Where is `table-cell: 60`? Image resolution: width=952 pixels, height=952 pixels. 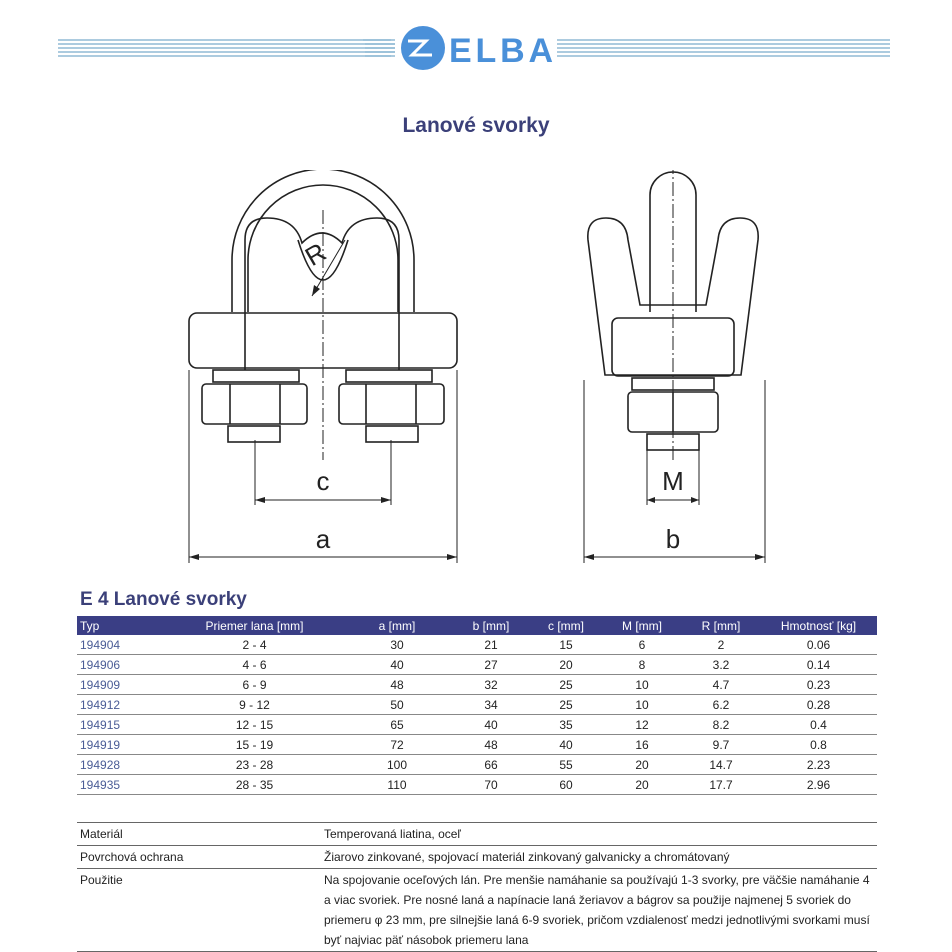 table-cell: 60 is located at coordinates (566, 784).